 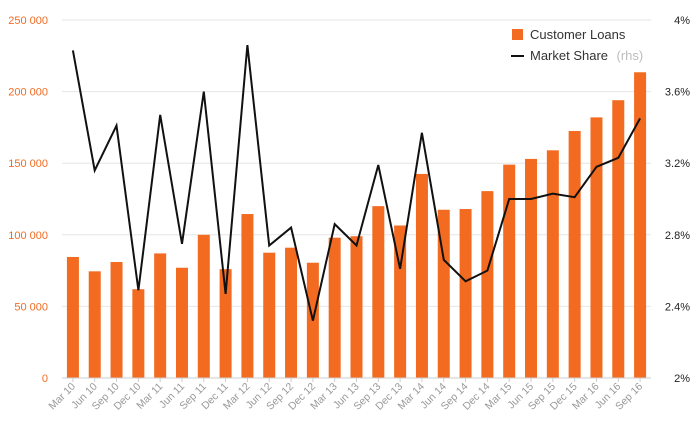 I want to click on legend-label-customer-loans: Customer Loans, so click(x=578, y=34).